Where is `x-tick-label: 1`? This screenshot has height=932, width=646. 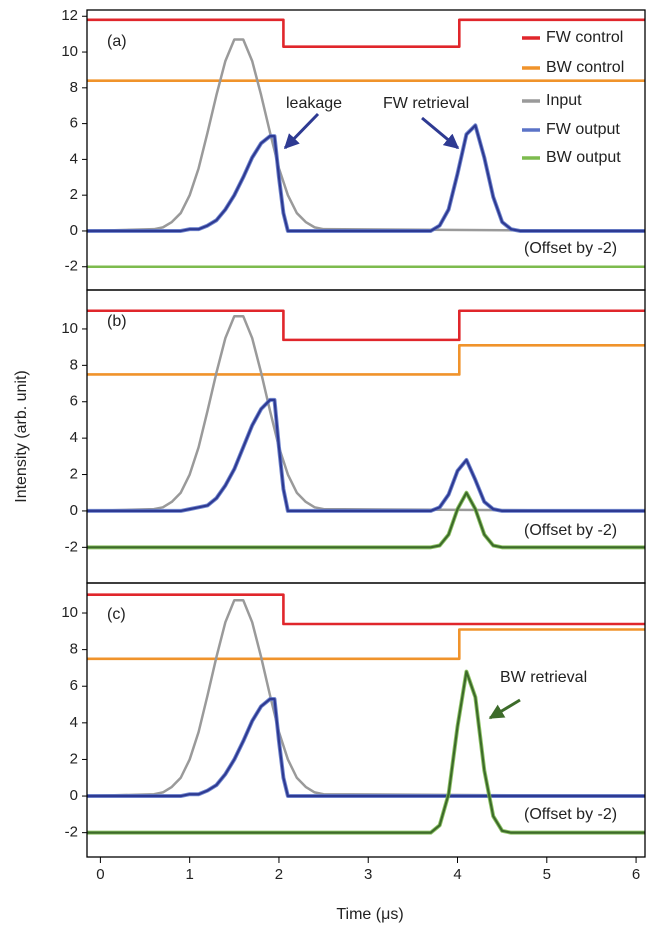 x-tick-label: 1 is located at coordinates (190, 874).